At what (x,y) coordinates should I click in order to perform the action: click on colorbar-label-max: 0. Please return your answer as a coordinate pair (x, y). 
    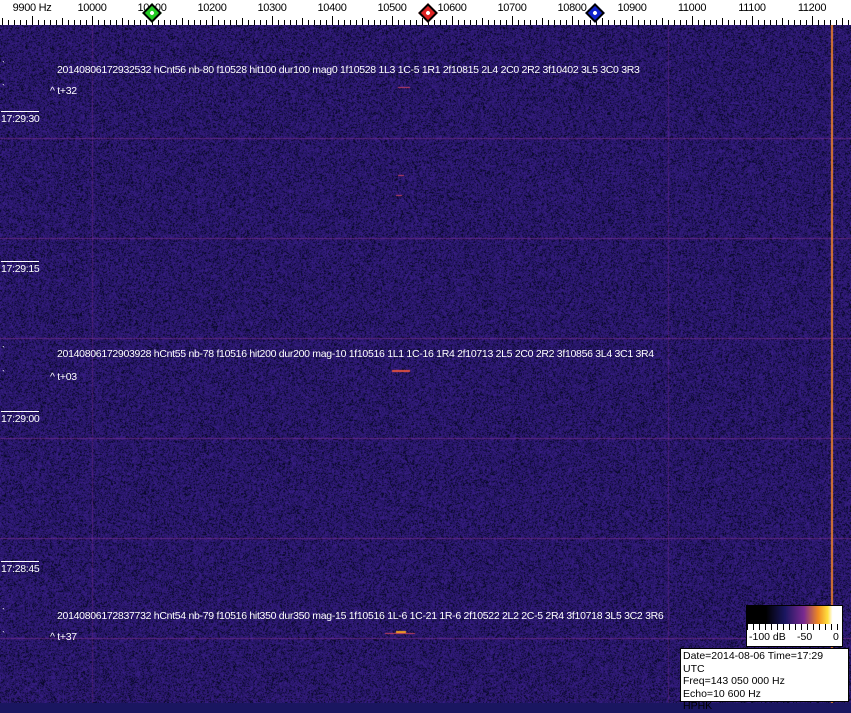
    Looking at the image, I should click on (836, 637).